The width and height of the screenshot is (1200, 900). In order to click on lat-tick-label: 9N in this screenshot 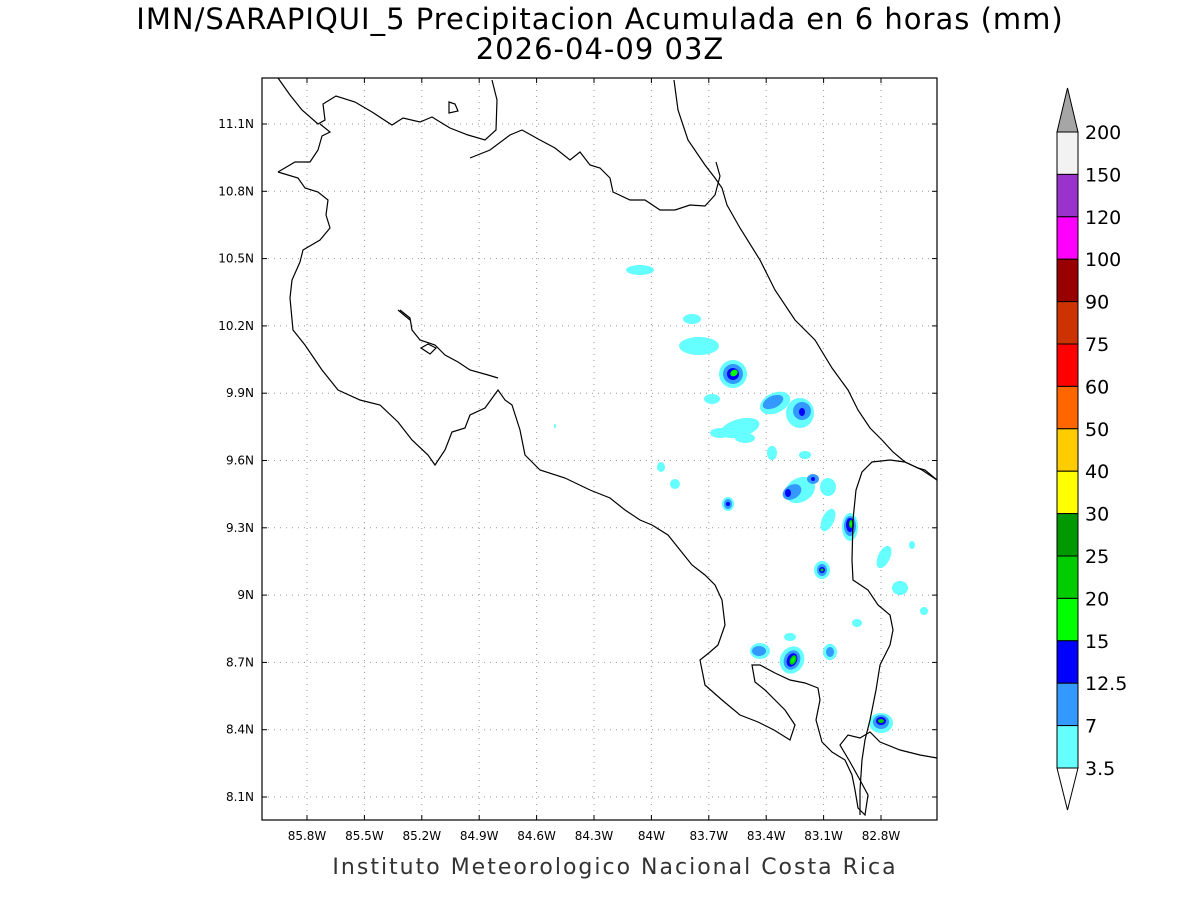, I will do `click(245, 595)`.